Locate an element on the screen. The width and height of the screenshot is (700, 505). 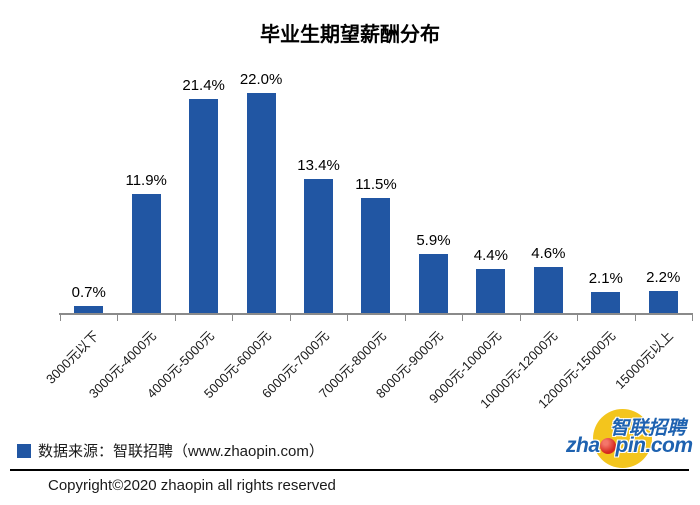
bar-slot: 21.4% is located at coordinates (203, 181).